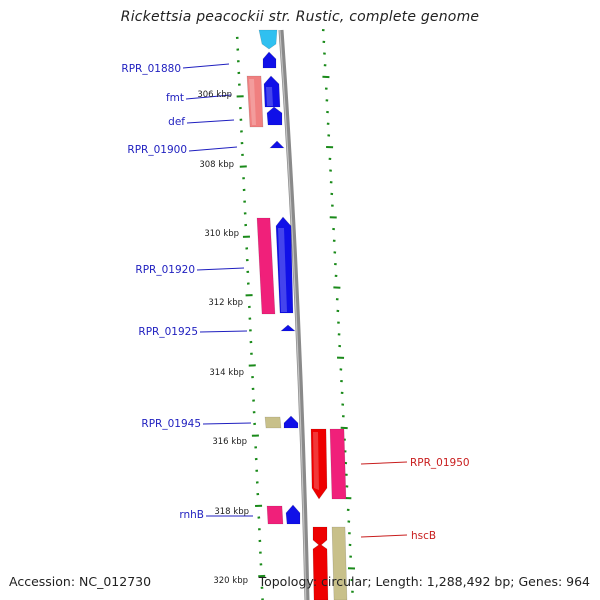 Image resolution: width=600 pixels, height=600 pixels. Describe the element at coordinates (165, 270) in the screenshot. I see `gene-label: RPR_01920` at that location.